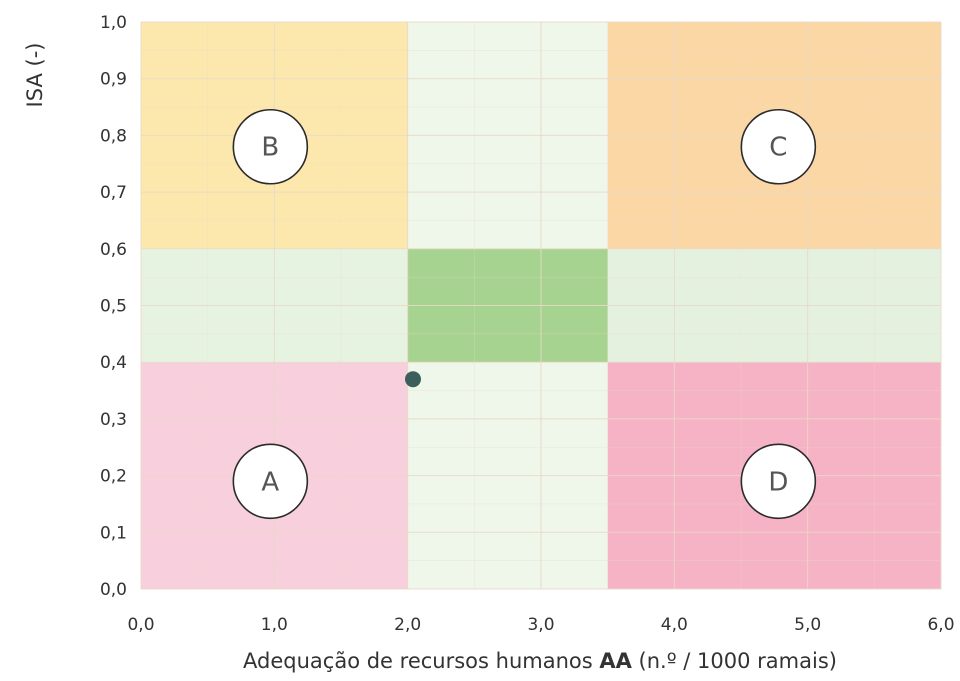 The image size is (960, 681). I want to click on x-tick-labels: 0,0 1,0 2,0 3,0 4,0 5,0 6,0, so click(540, 625).